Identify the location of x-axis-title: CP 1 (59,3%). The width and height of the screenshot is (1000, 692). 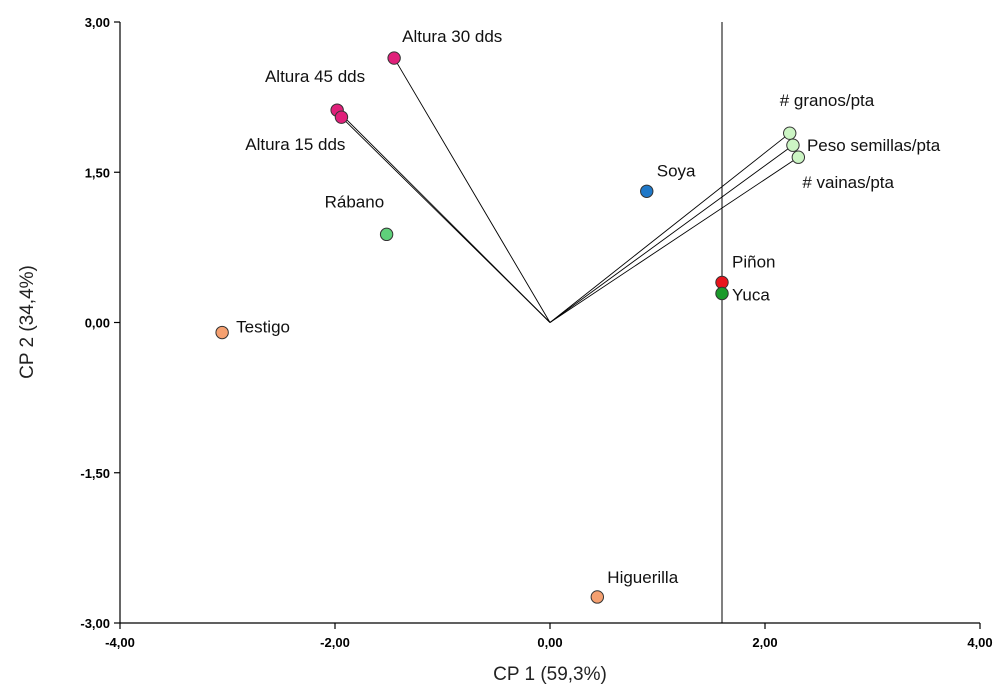
(550, 674).